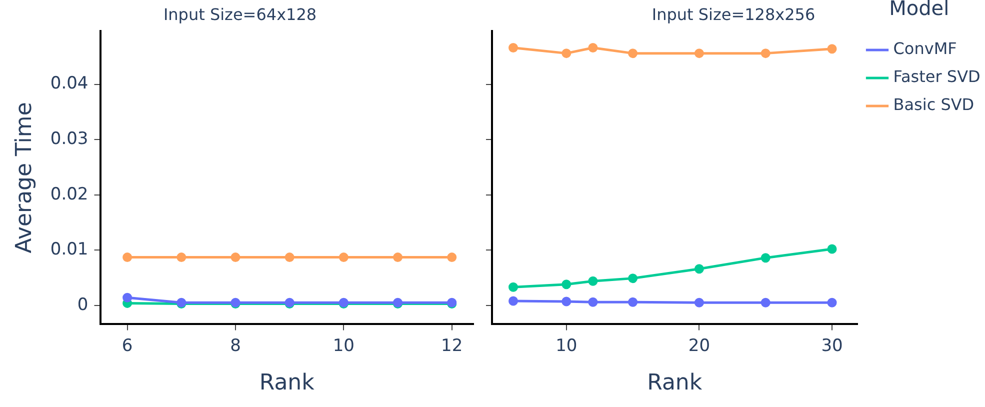  I want to click on x-tick-label: 30, so click(832, 346).